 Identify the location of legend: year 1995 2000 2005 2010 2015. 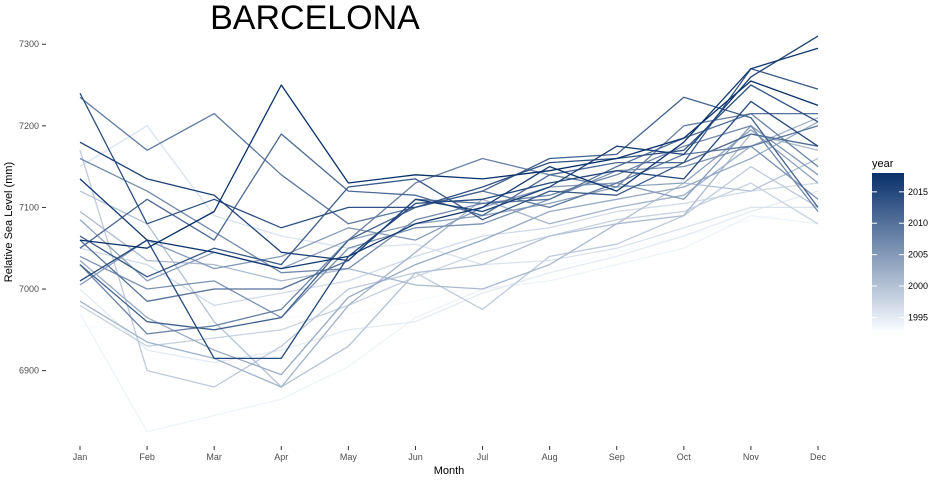
(900, 244).